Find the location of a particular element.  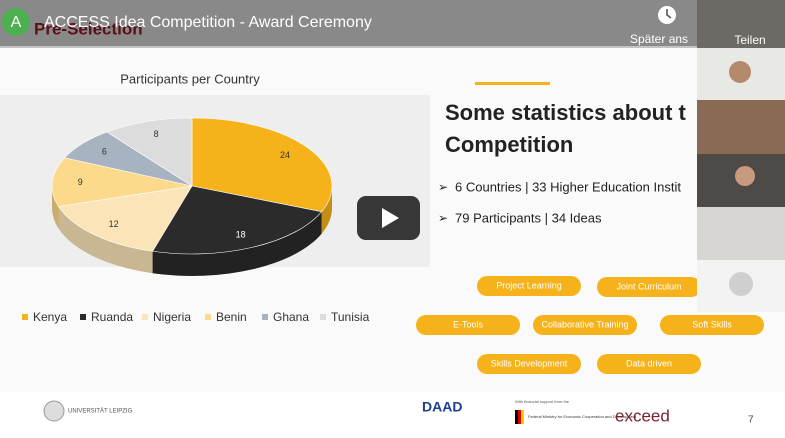

legend-label: Ruanda is located at coordinates (112, 317).